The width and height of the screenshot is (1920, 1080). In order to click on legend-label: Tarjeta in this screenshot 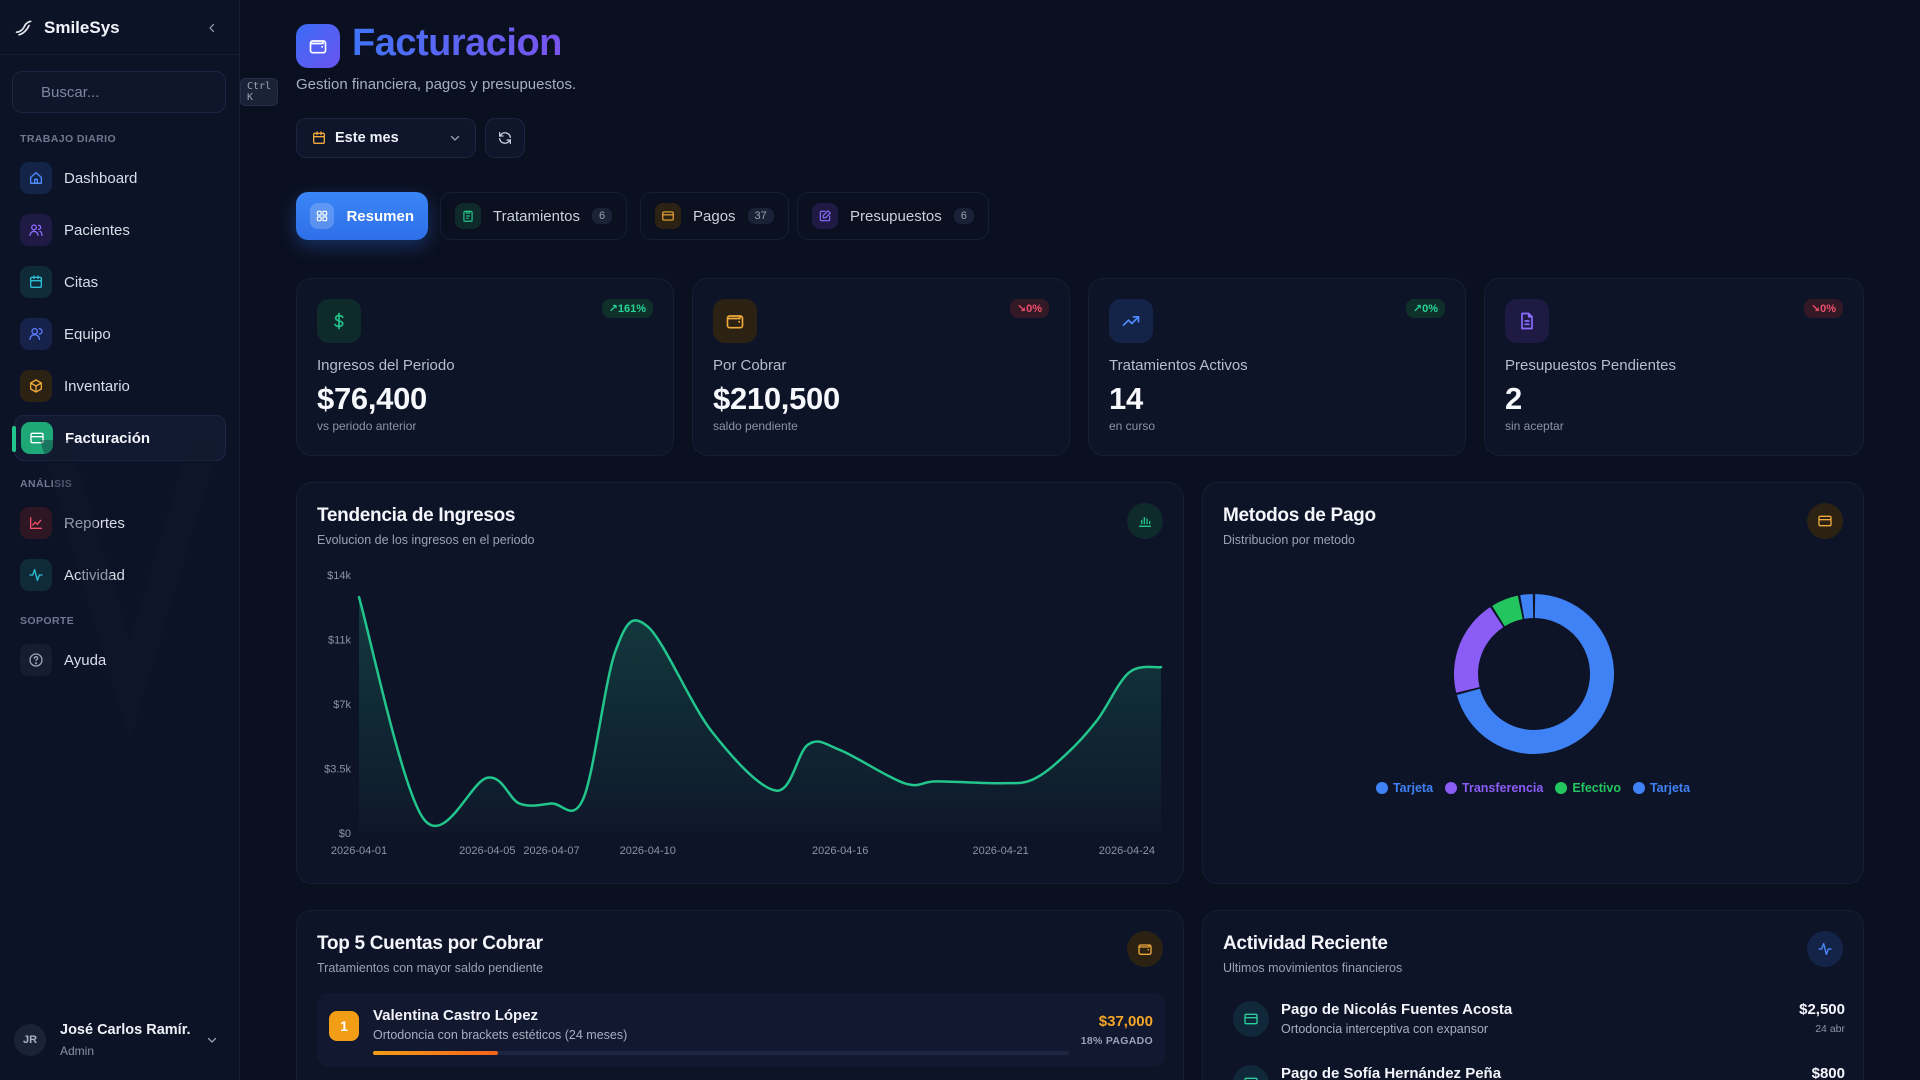, I will do `click(1670, 788)`.